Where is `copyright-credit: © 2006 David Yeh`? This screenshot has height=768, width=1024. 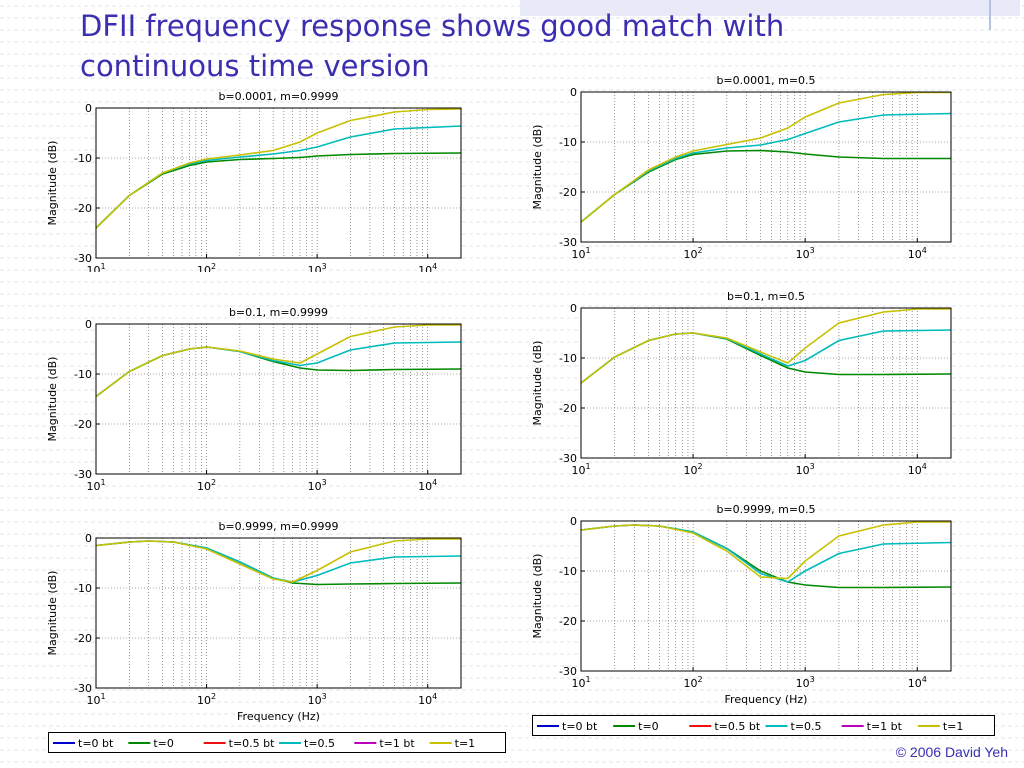
copyright-credit: © 2006 David Yeh is located at coordinates (951, 752).